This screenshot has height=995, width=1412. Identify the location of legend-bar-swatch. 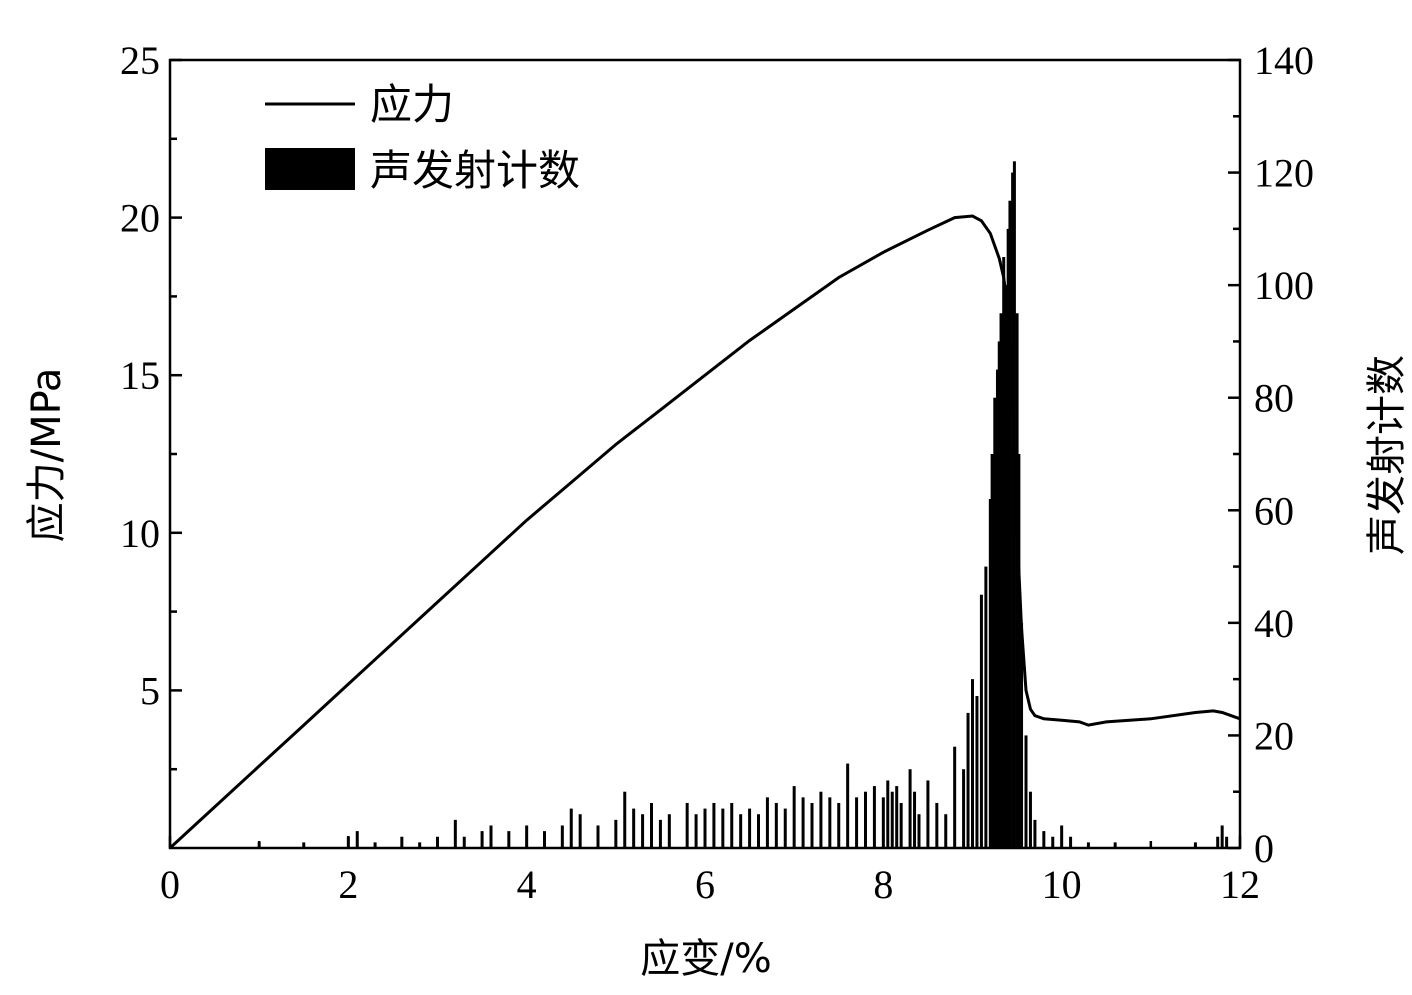
(310, 169).